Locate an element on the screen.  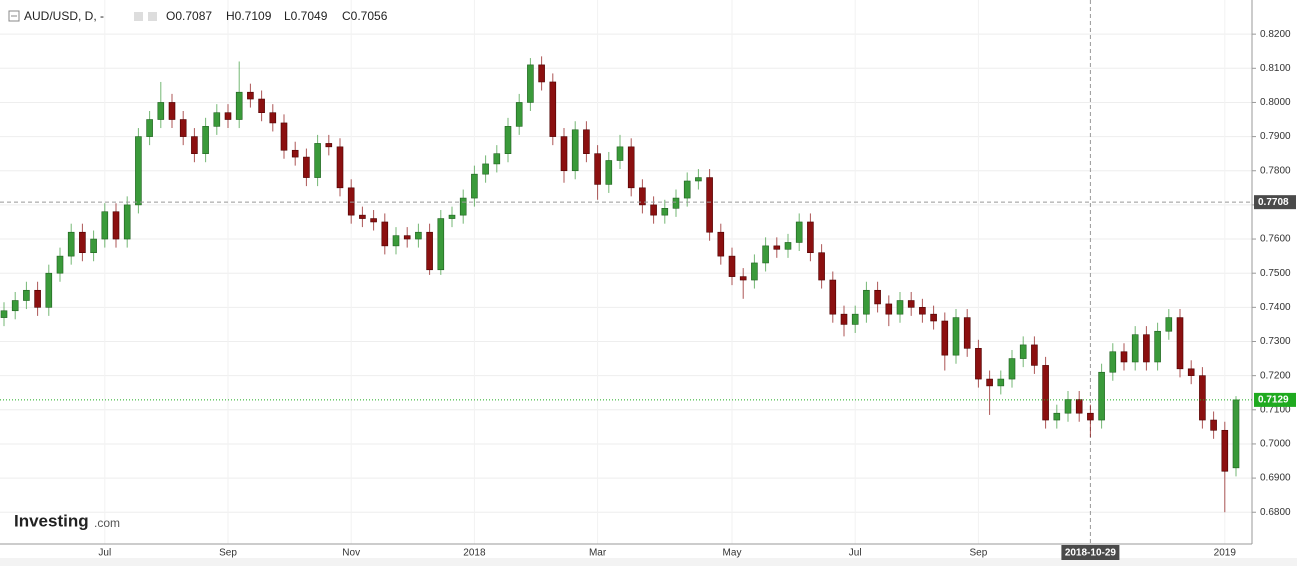
ohlc-high: H0.7109 is located at coordinates (249, 16).